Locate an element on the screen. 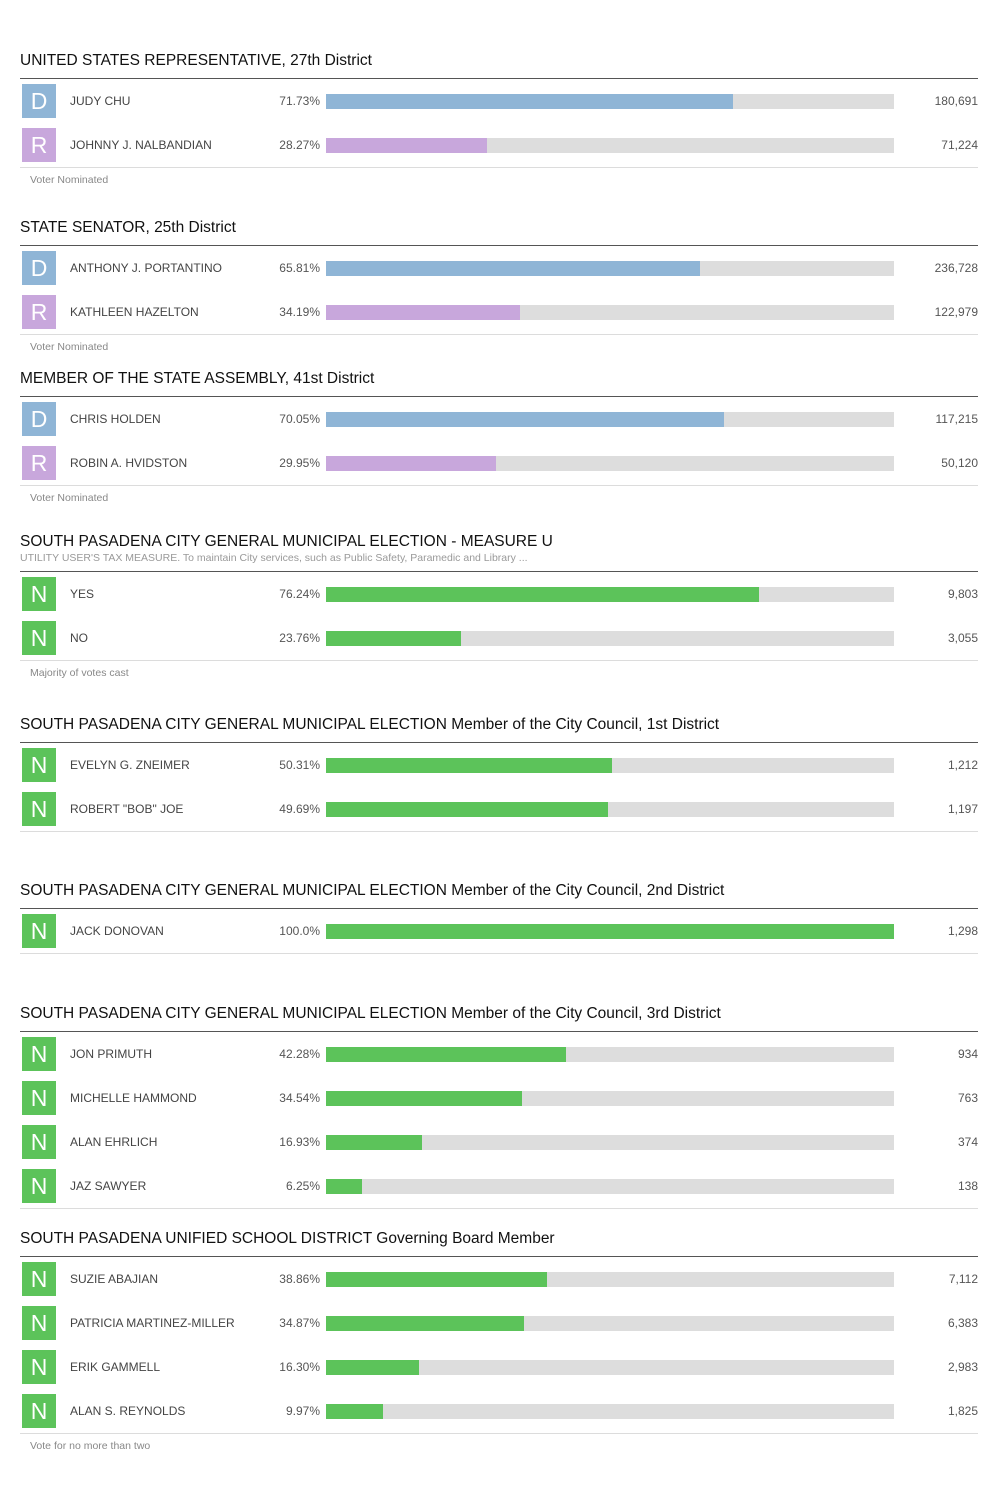  vote-count: 71,224 is located at coordinates (959, 145).